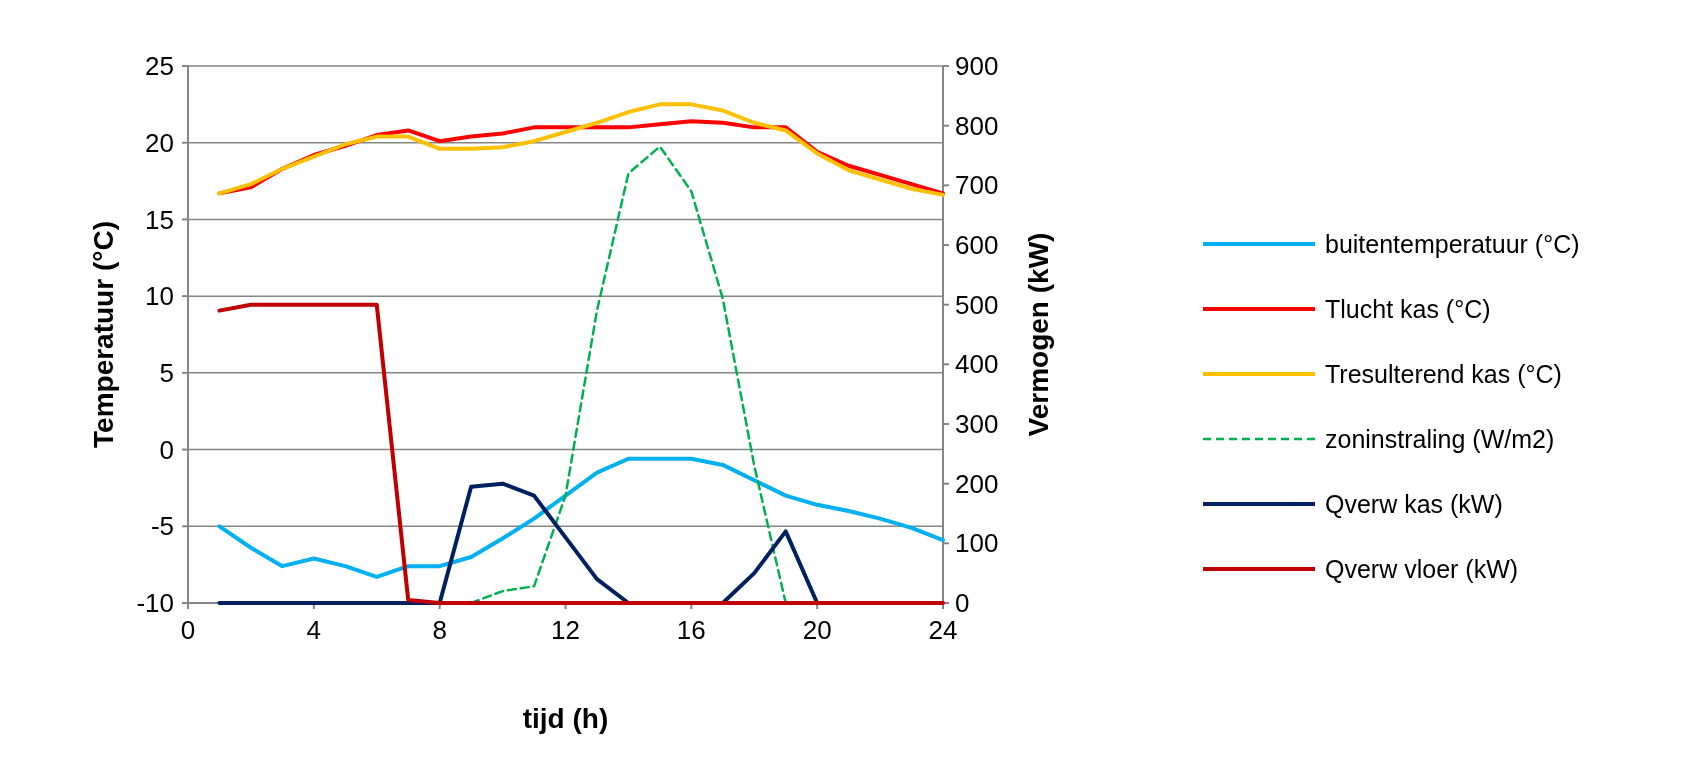 This screenshot has height=757, width=1685. What do you see at coordinates (162, 526) in the screenshot?
I see `y-tick-label: -5` at bounding box center [162, 526].